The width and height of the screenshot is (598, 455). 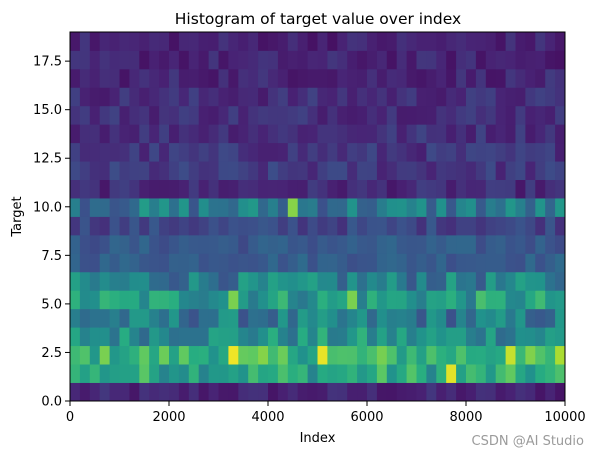 What do you see at coordinates (51, 232) in the screenshot?
I see `y-axis: 0.0 2.5 5.0 7.5 10.0 12.5 15.0 17.5` at bounding box center [51, 232].